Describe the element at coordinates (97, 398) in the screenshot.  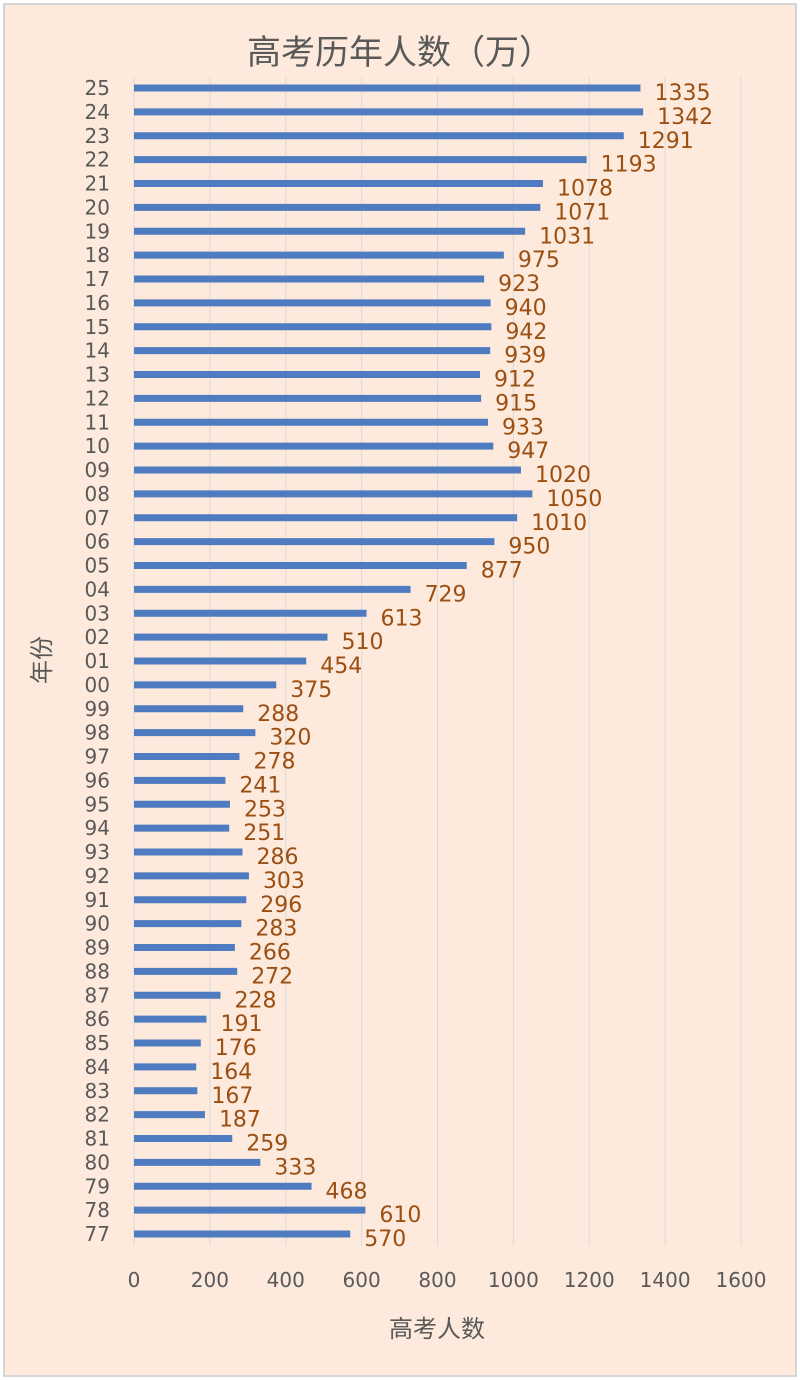
I see `y-tick-label: 12` at that location.